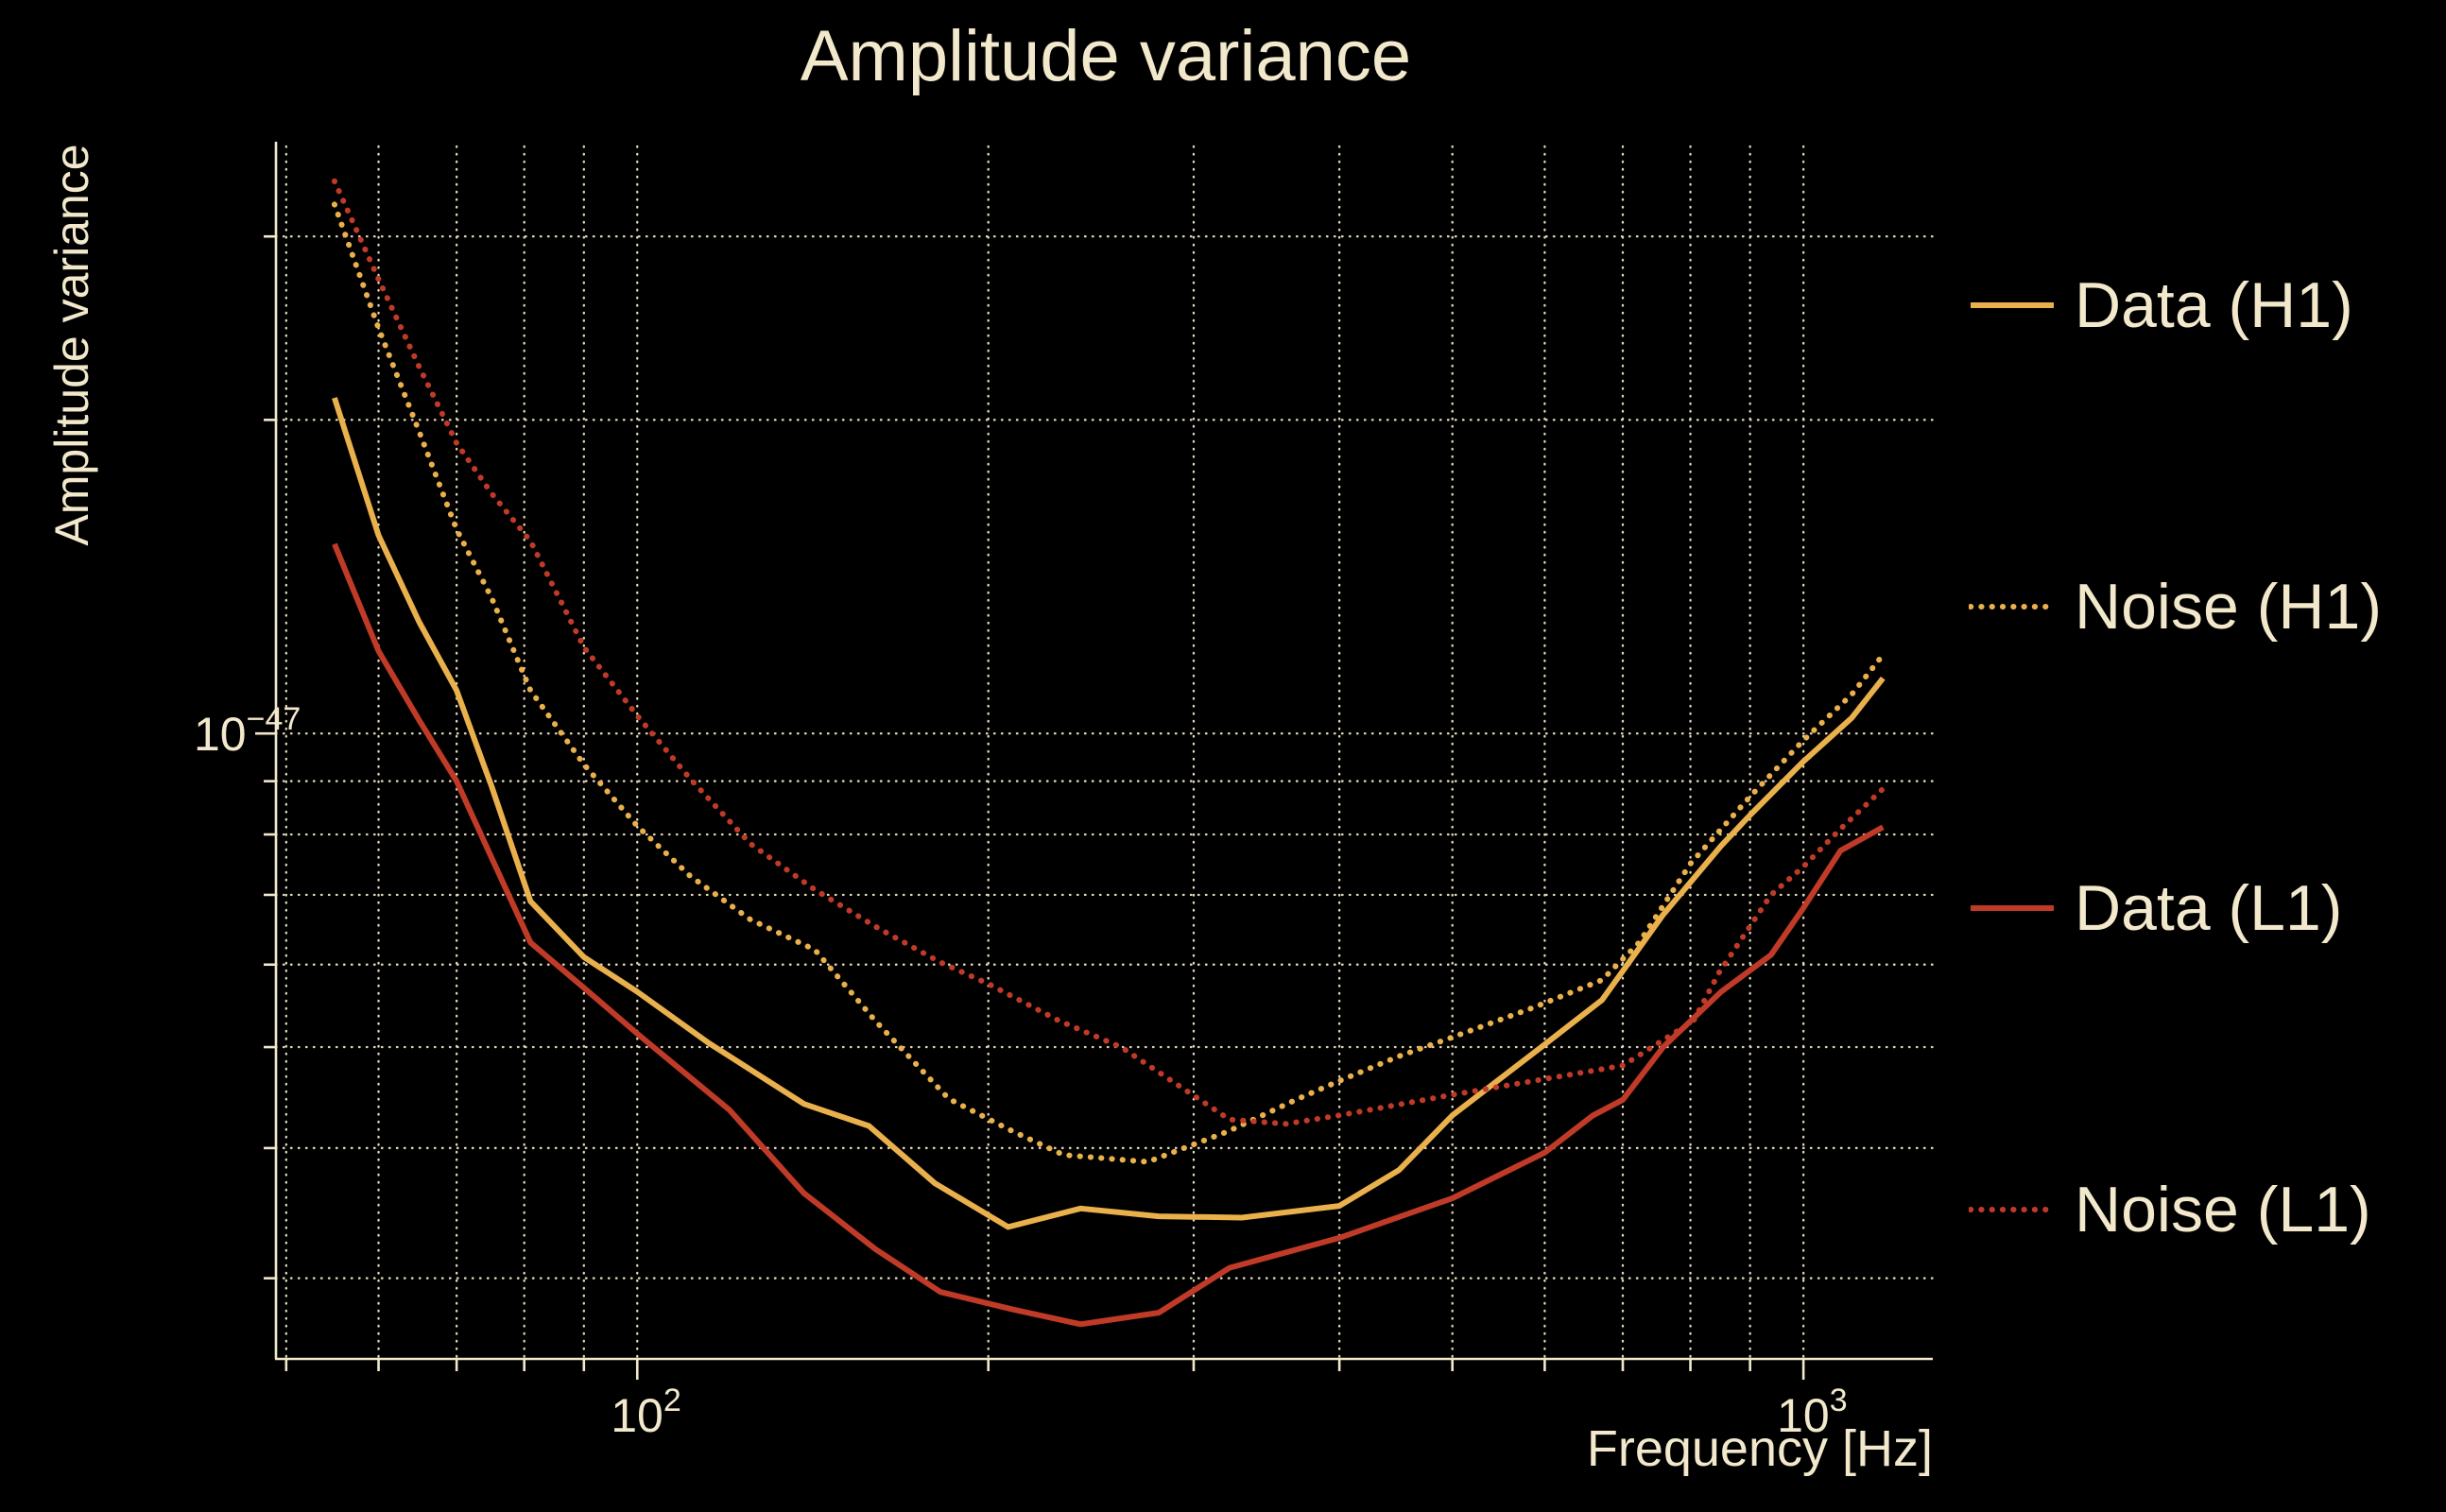 This screenshot has width=2446, height=1512. Describe the element at coordinates (1106, 56) in the screenshot. I see `chart-title: Amplitude variance` at that location.